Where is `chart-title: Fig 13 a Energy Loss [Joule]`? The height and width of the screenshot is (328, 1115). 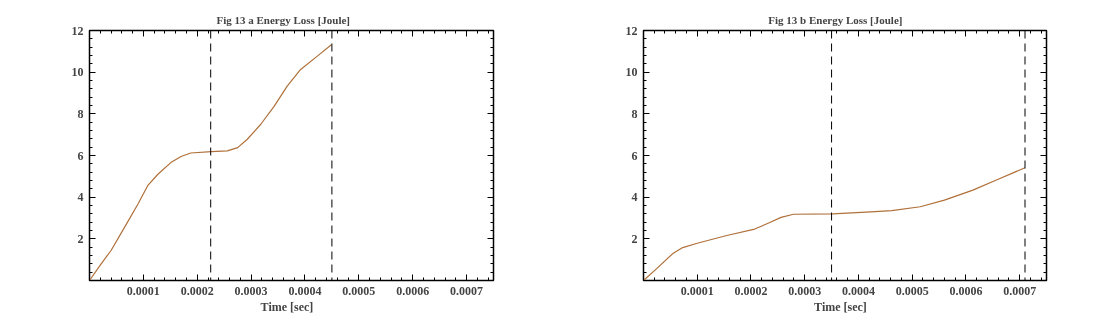
chart-title: Fig 13 a Energy Loss [Joule] is located at coordinates (283, 19).